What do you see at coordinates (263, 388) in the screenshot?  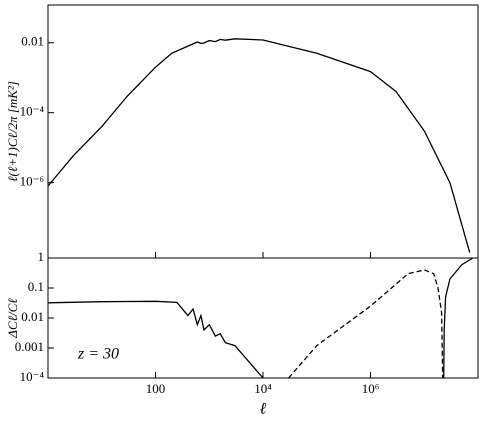 I see `x-tick-label: 10⁴` at bounding box center [263, 388].